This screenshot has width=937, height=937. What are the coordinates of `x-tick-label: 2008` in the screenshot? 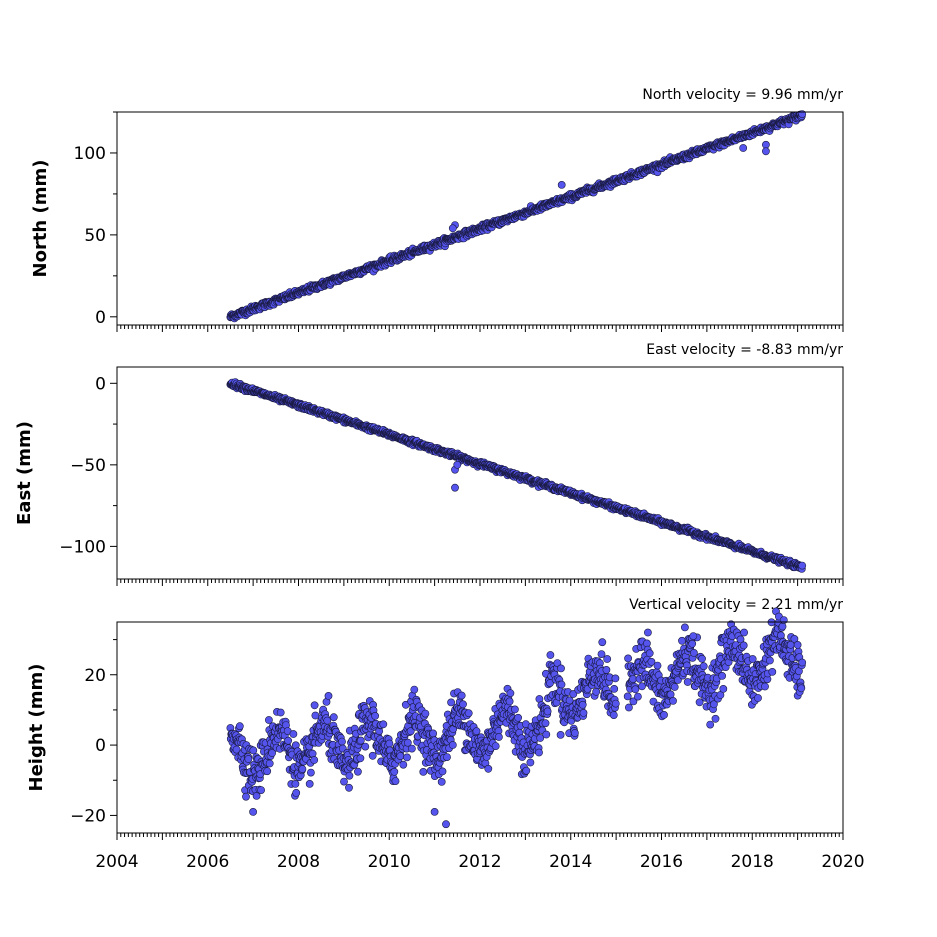 It's located at (298, 862).